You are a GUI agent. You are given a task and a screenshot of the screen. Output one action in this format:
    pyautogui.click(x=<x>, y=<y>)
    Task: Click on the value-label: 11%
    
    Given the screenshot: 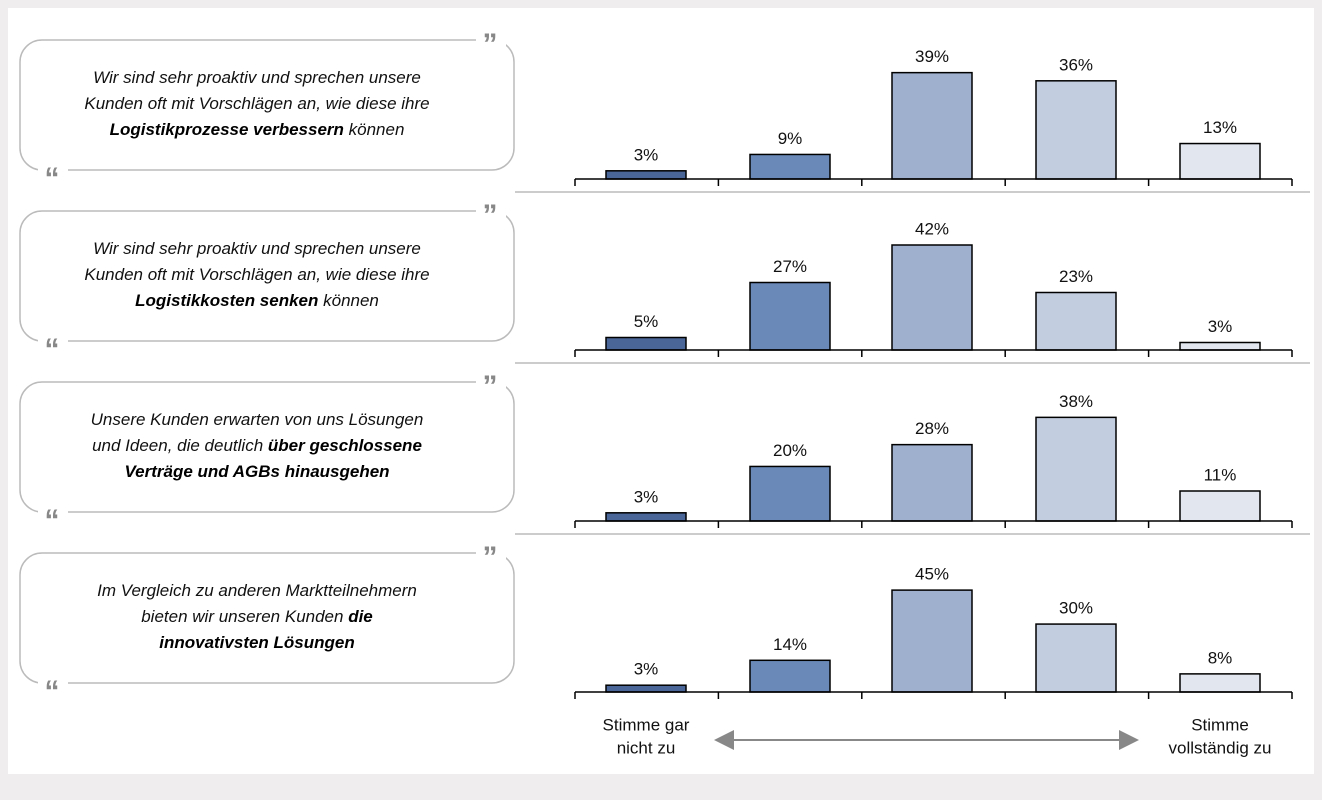 What is the action you would take?
    pyautogui.click(x=1220, y=474)
    